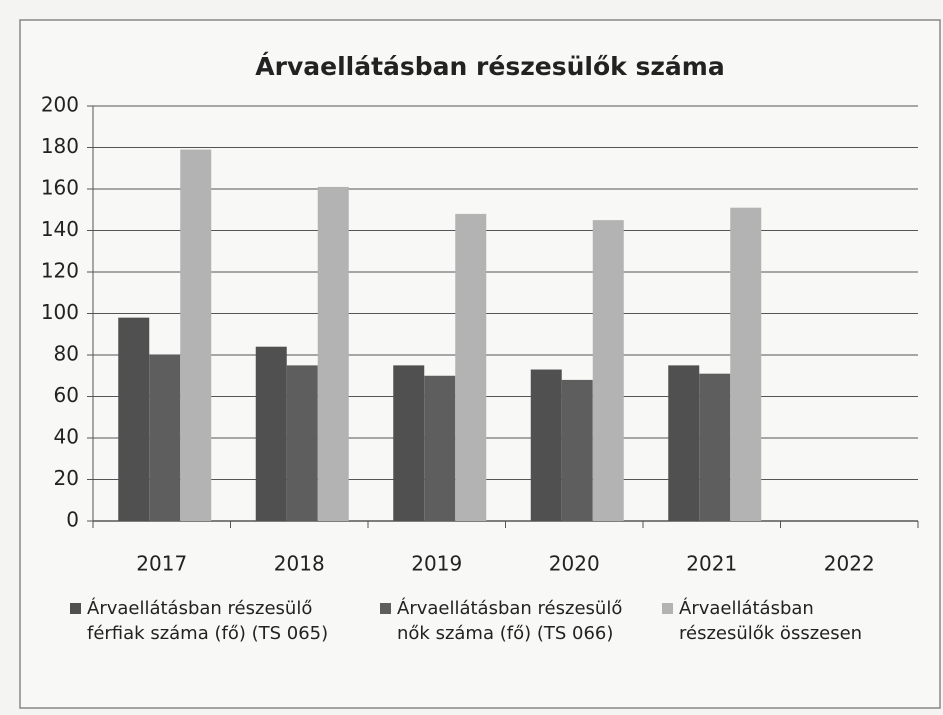  What do you see at coordinates (60, 146) in the screenshot?
I see `y-tick-label: 180` at bounding box center [60, 146].